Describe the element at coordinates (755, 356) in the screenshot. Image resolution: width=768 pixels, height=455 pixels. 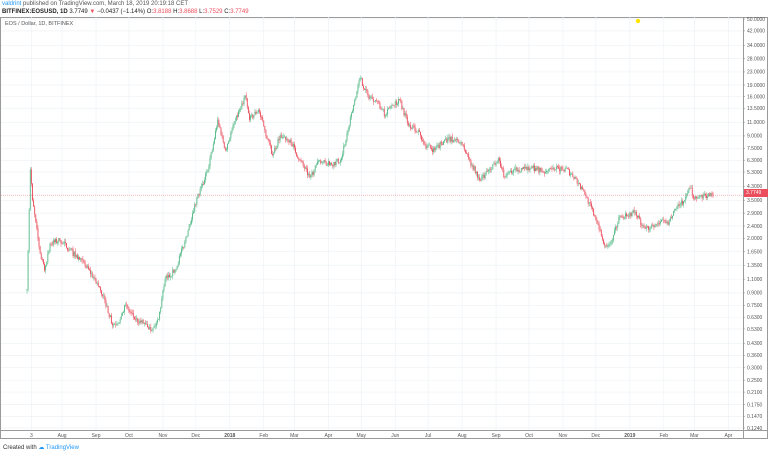
I see `y-tick-label: 0.3600` at that location.